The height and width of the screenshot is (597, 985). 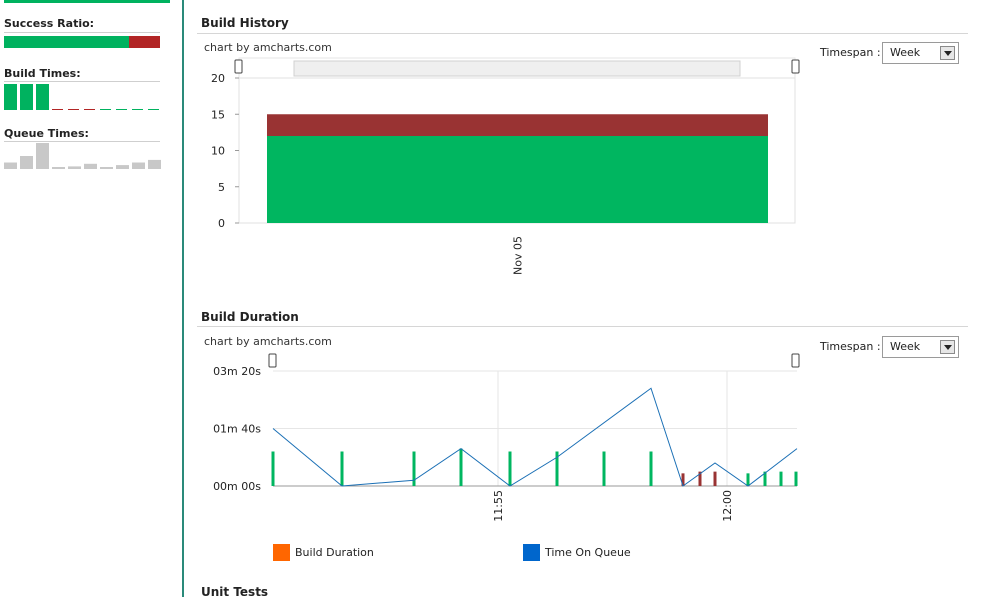 What do you see at coordinates (218, 78) in the screenshot?
I see `y-tick-label: 20` at bounding box center [218, 78].